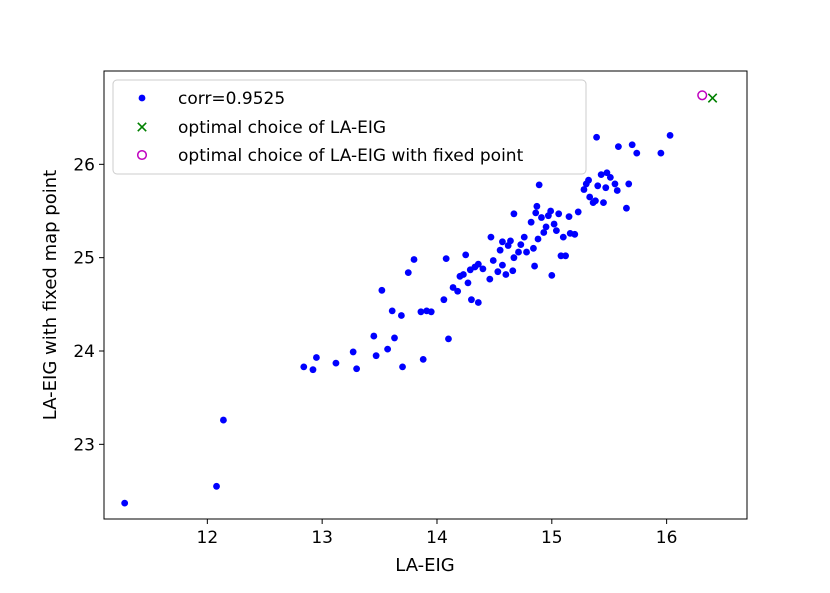 Image resolution: width=830 pixels, height=593 pixels. What do you see at coordinates (84, 352) in the screenshot?
I see `y-tick-label: 24` at bounding box center [84, 352].